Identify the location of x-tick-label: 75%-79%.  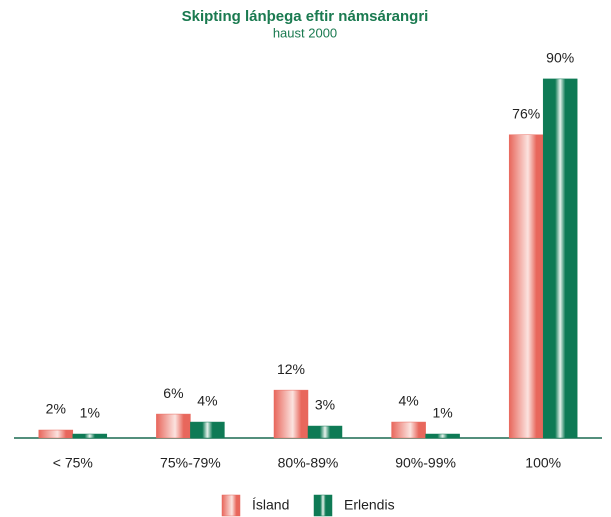
(190, 463).